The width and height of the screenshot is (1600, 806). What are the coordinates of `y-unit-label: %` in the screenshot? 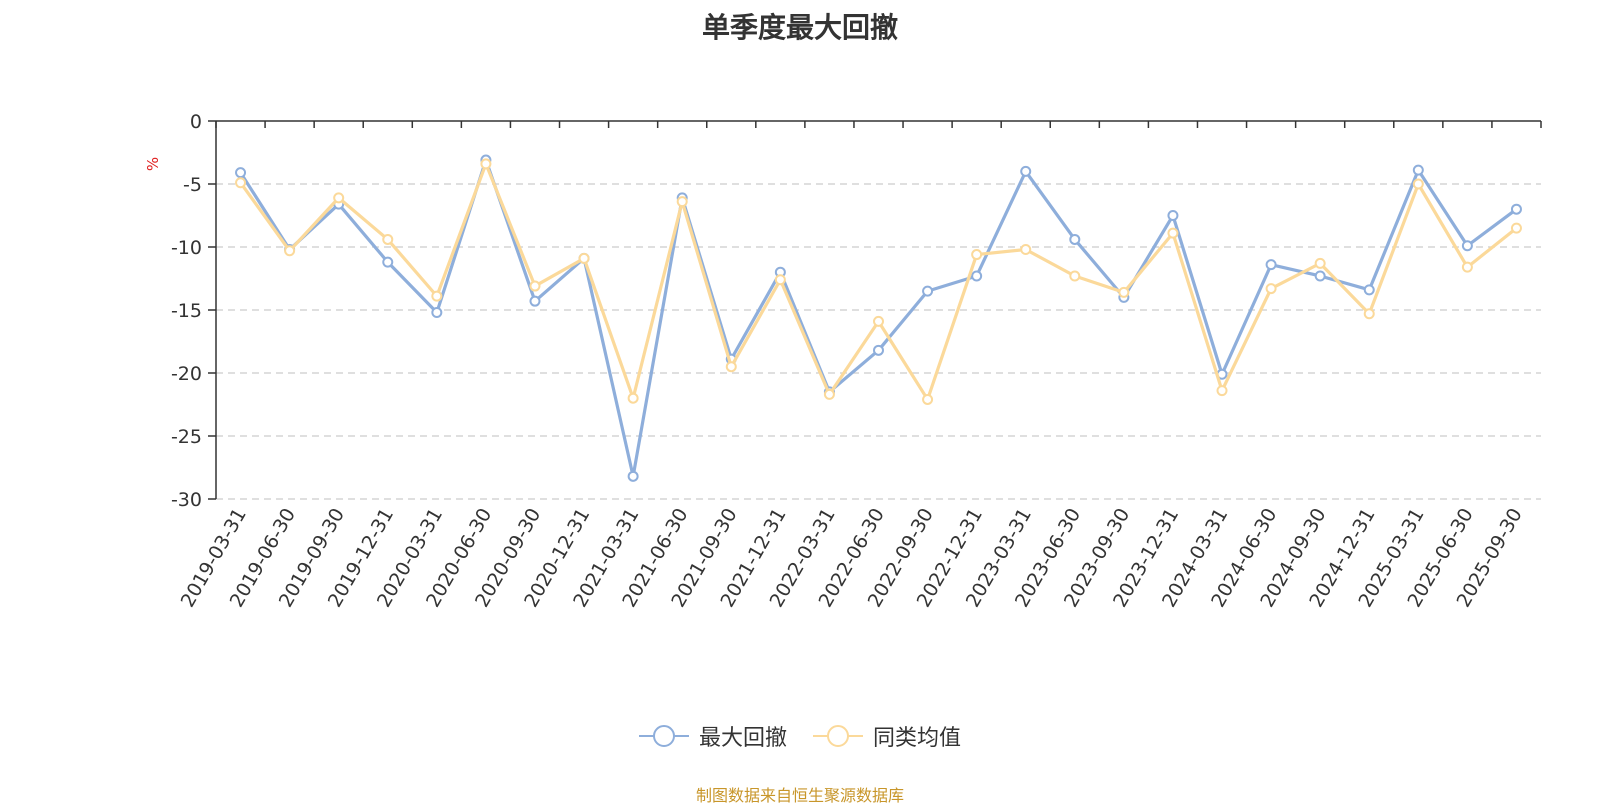 It's located at (153, 164).